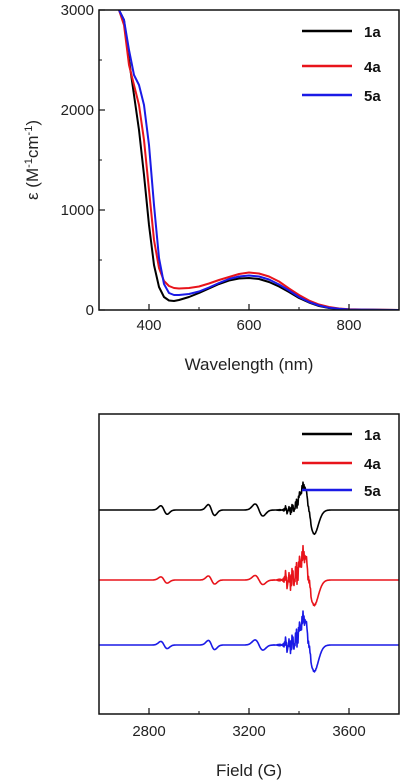 This screenshot has width=400, height=783. What do you see at coordinates (249, 770) in the screenshot?
I see `epr-xlabel: Field (G)` at bounding box center [249, 770].